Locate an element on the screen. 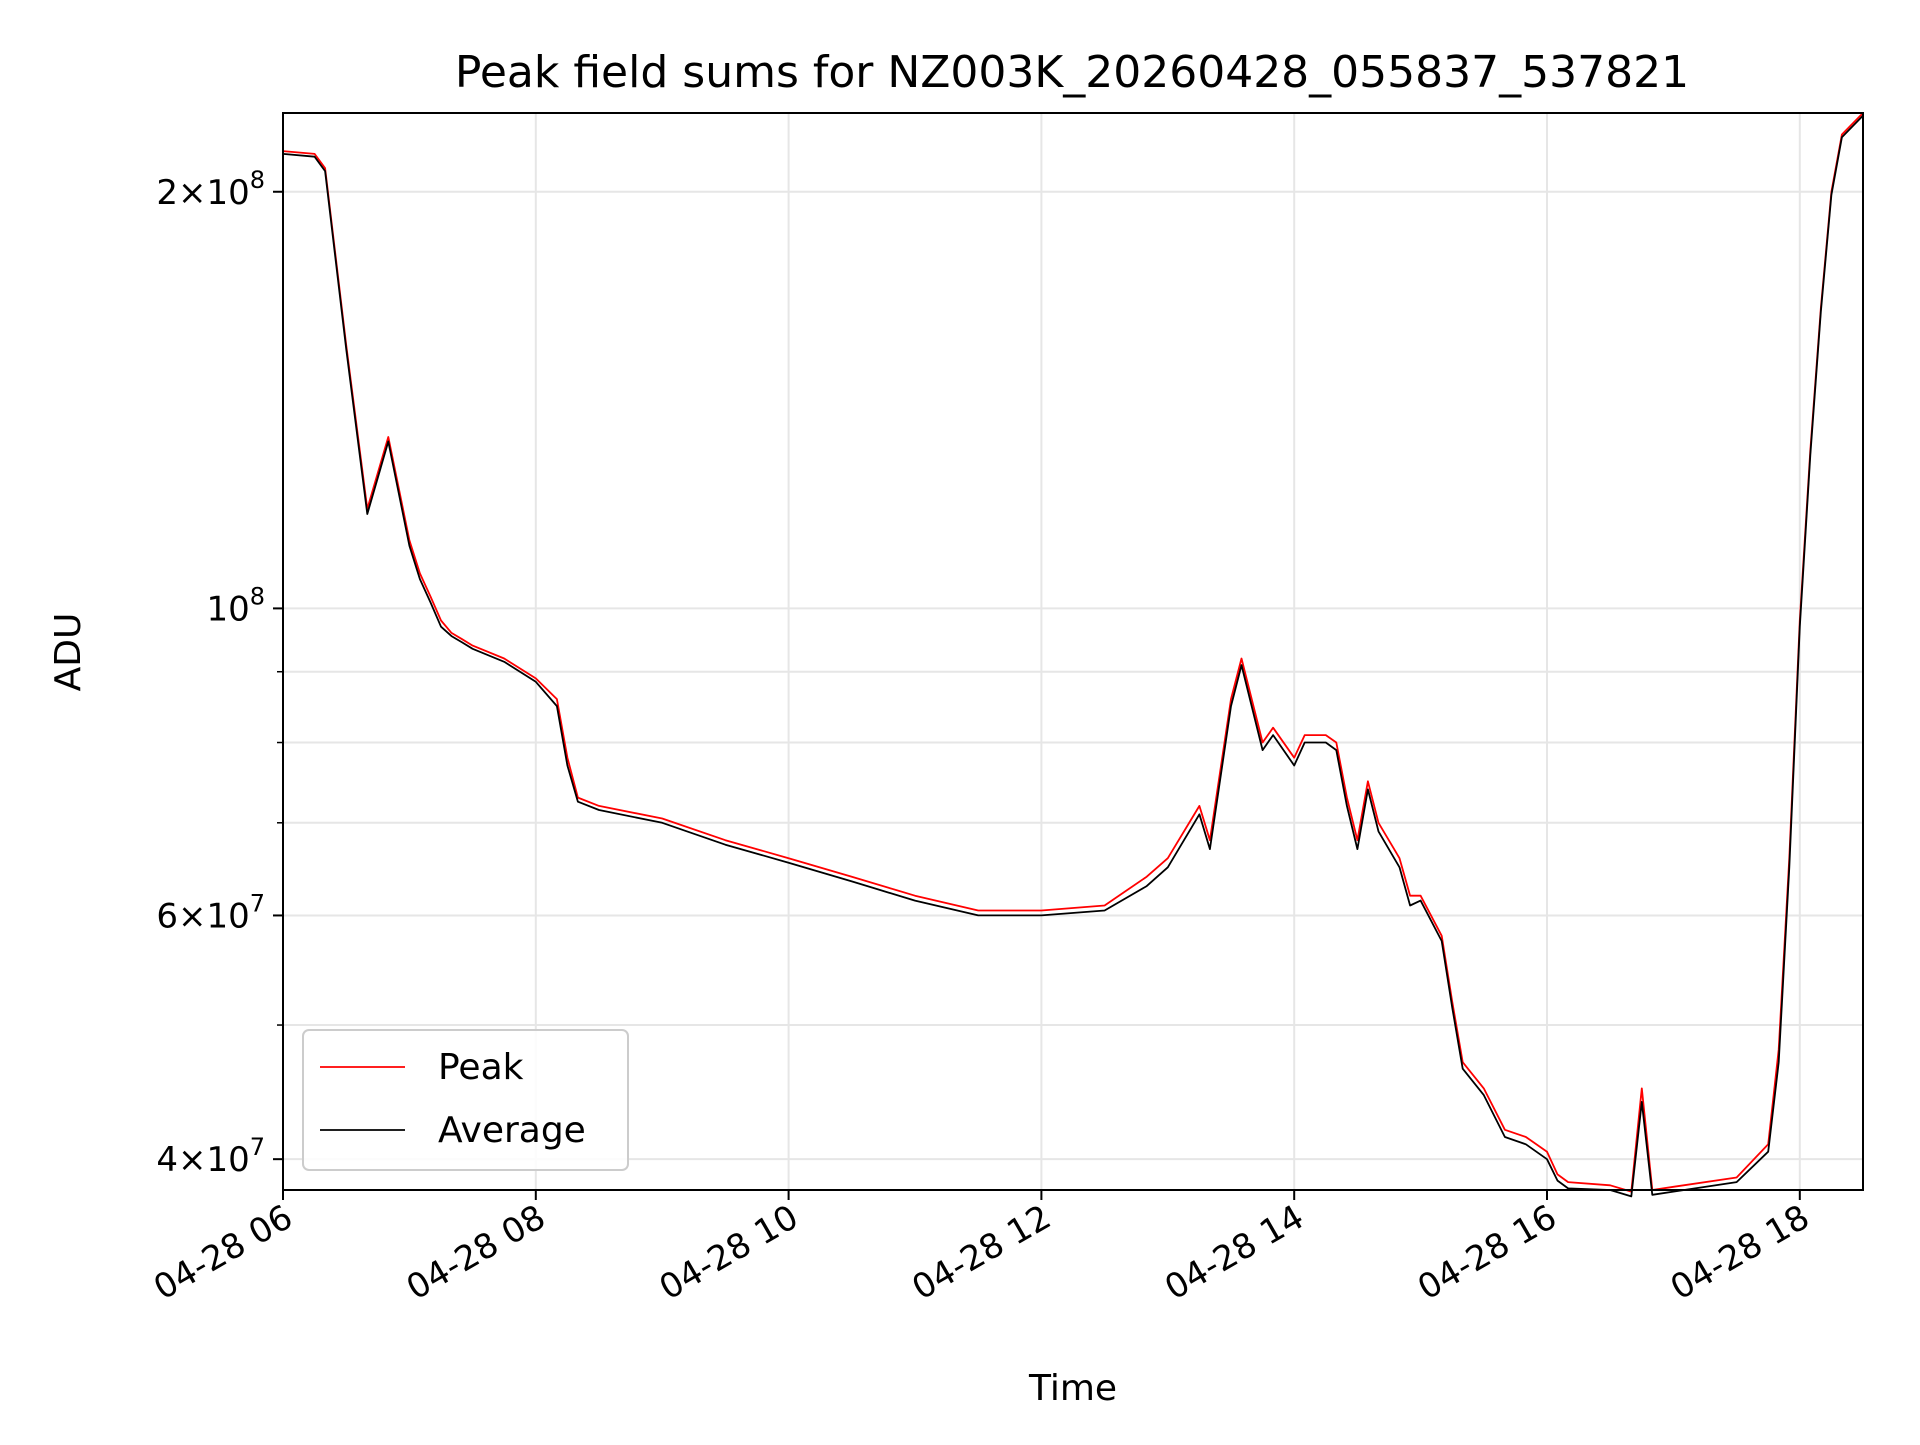 This screenshot has height=1445, width=1920. y-tick-label: 4×107 is located at coordinates (210, 1156).